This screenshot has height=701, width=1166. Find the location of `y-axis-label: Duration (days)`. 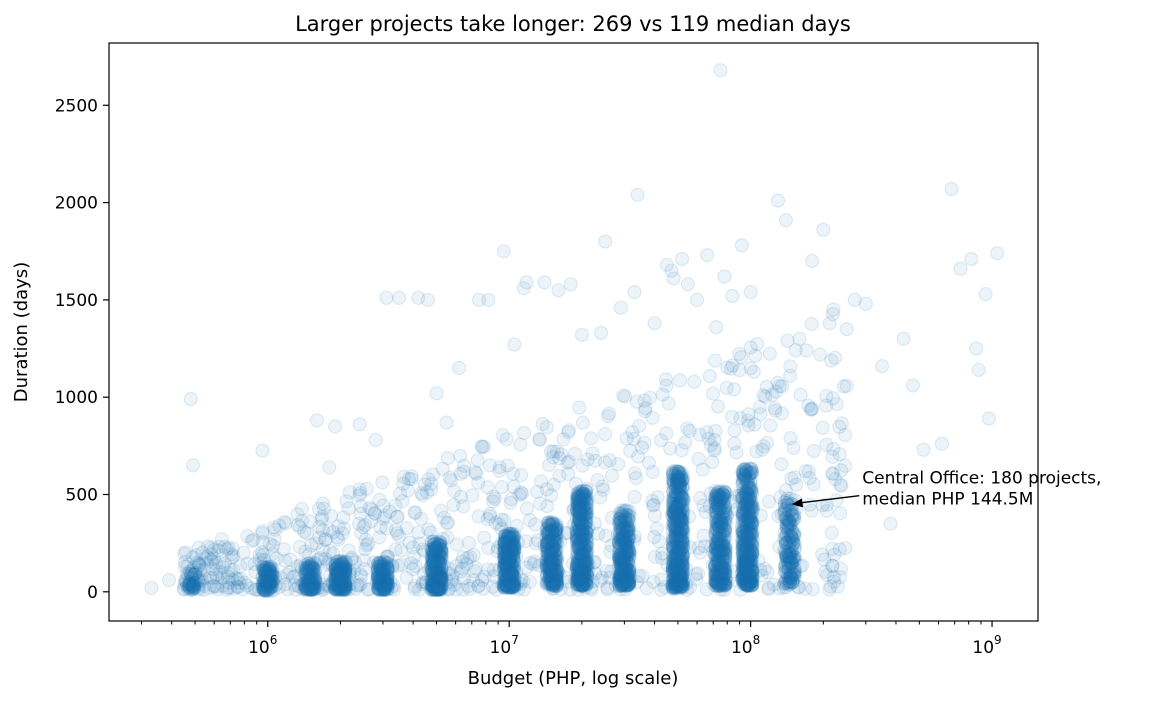

y-axis-label: Duration (days) is located at coordinates (21, 332).